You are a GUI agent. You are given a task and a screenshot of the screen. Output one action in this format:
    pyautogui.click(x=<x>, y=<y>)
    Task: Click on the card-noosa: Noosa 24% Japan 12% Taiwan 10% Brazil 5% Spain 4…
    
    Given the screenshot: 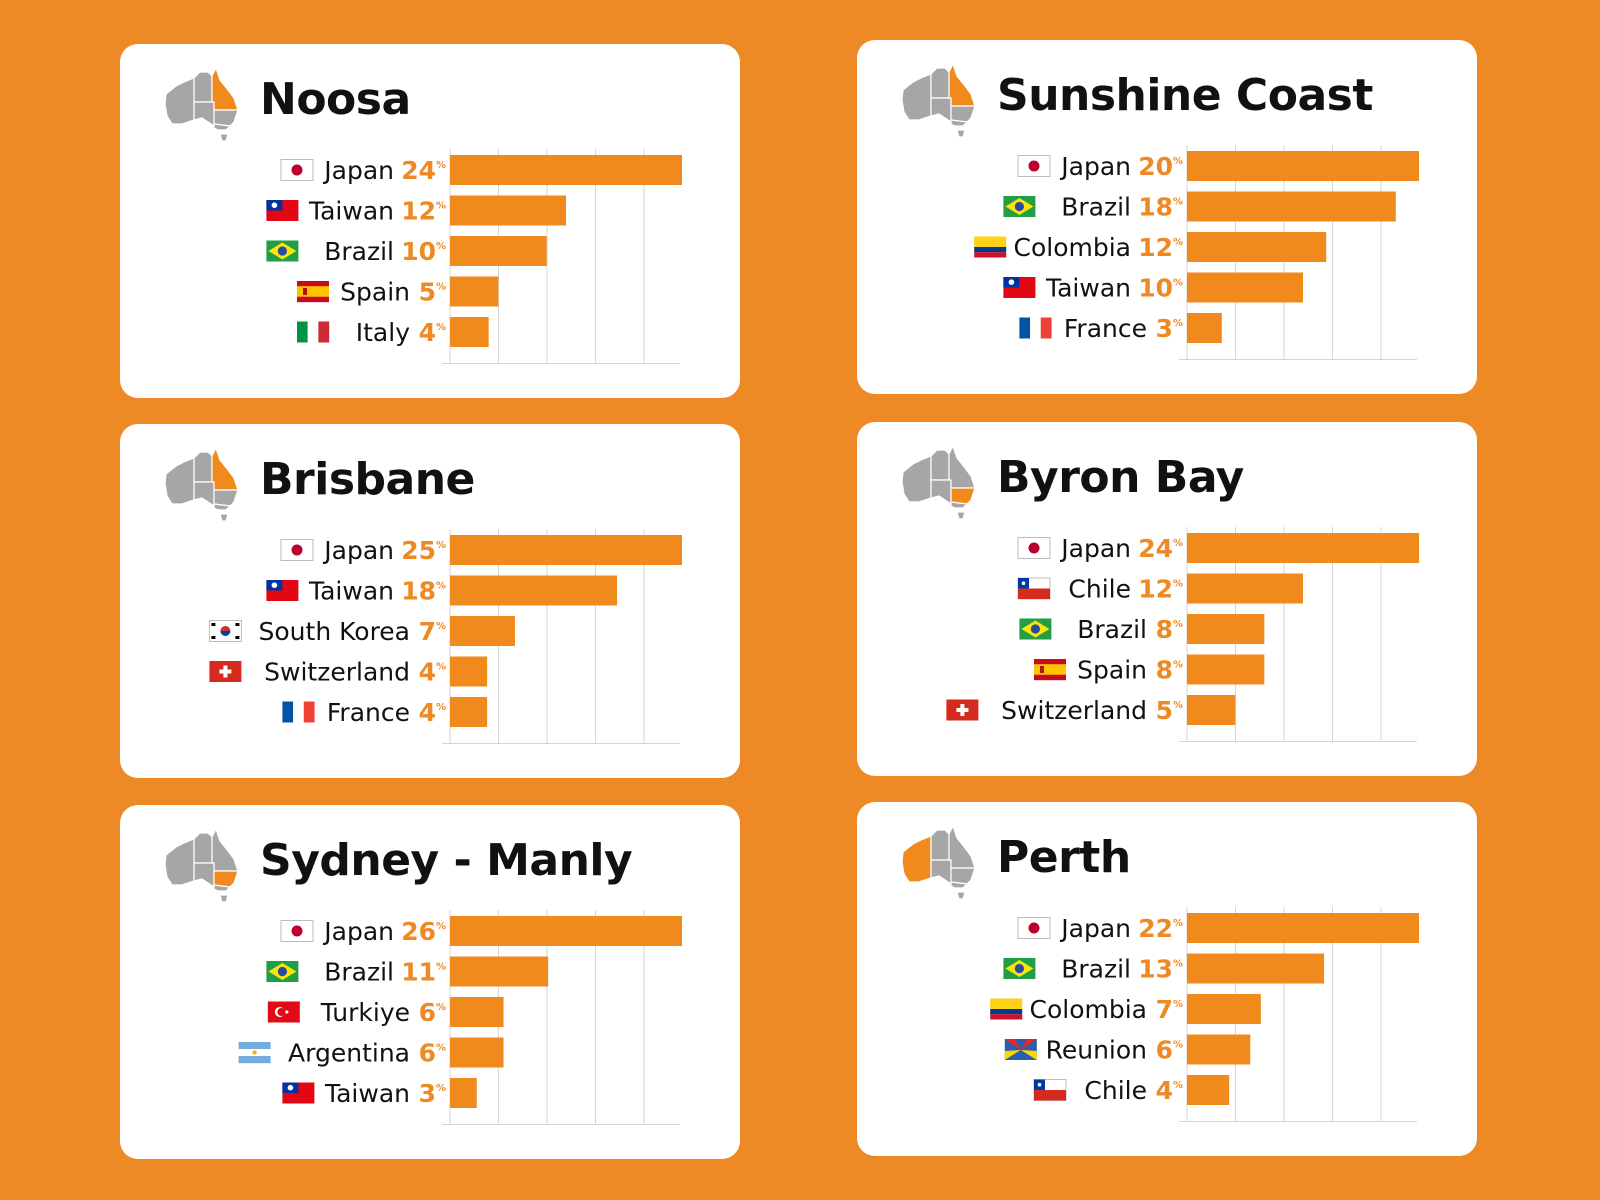 What is the action you would take?
    pyautogui.click(x=430, y=221)
    